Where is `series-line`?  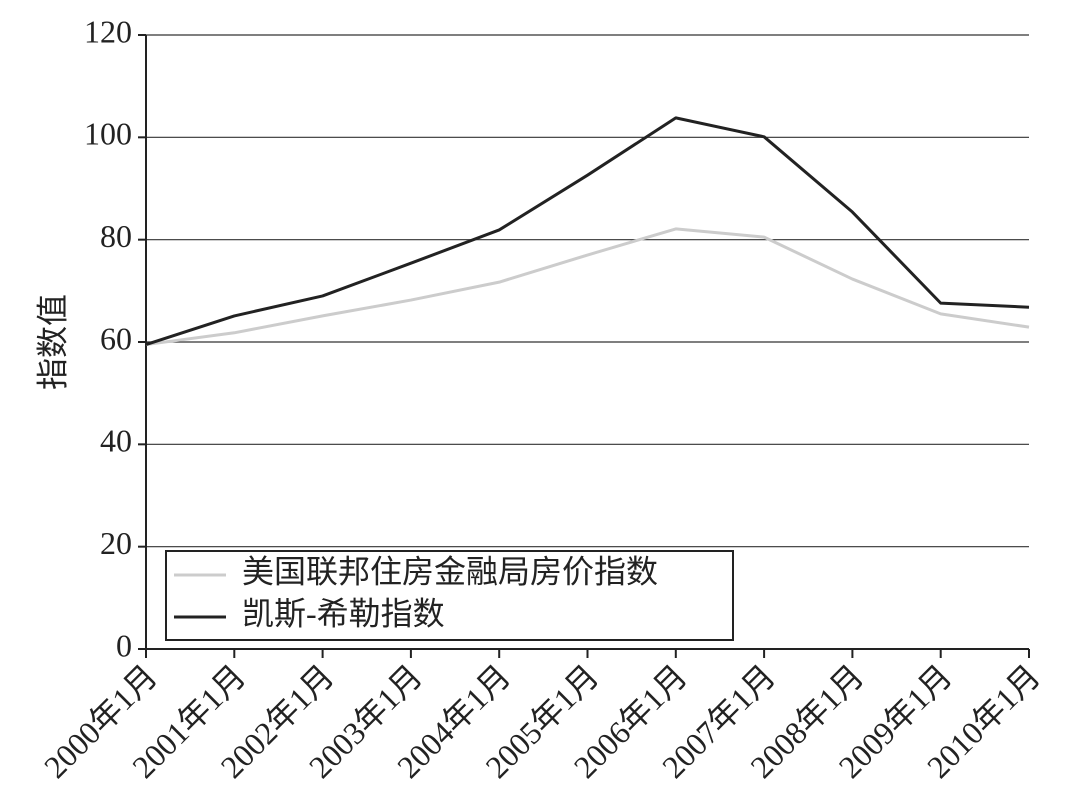 series-line is located at coordinates (587, 287).